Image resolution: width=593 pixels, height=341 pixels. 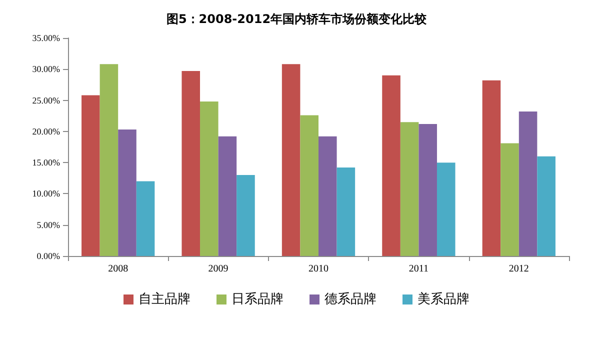 I want to click on y-tick-label: 5.00%, so click(x=48, y=225).